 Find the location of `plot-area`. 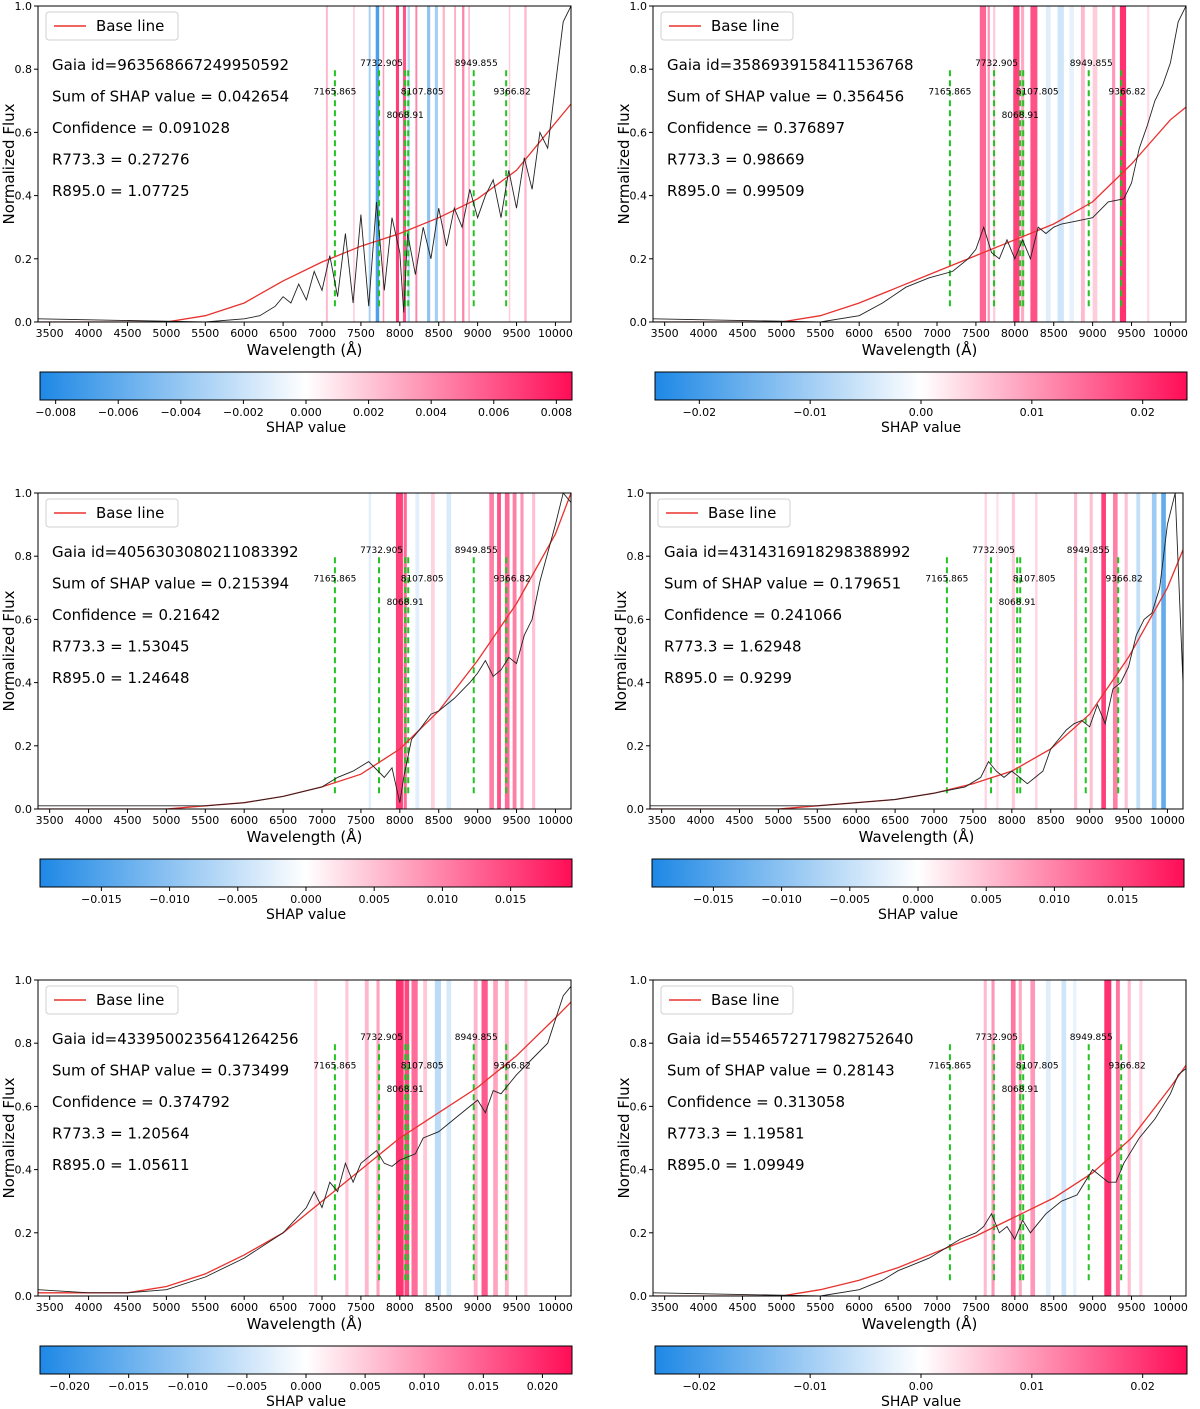

plot-area is located at coordinates (304, 1138).